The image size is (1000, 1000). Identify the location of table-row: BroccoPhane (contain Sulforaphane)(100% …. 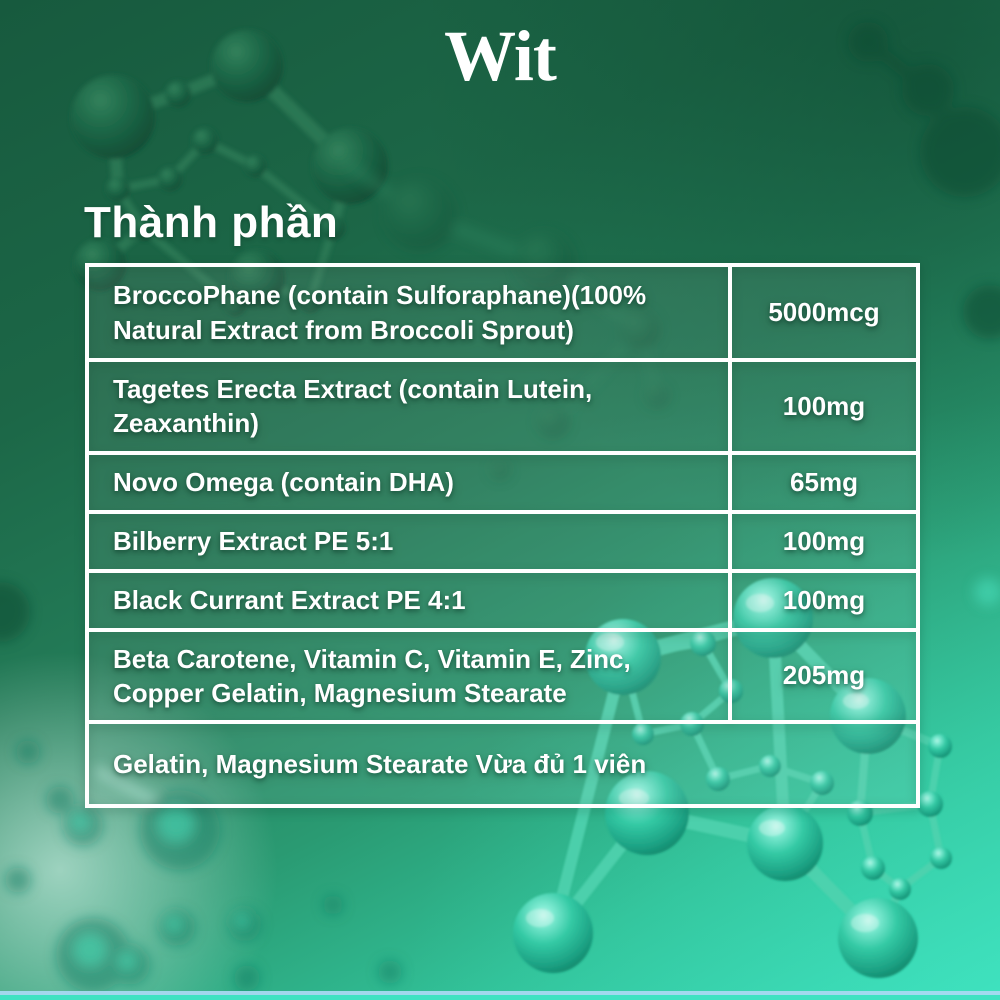
(502, 312).